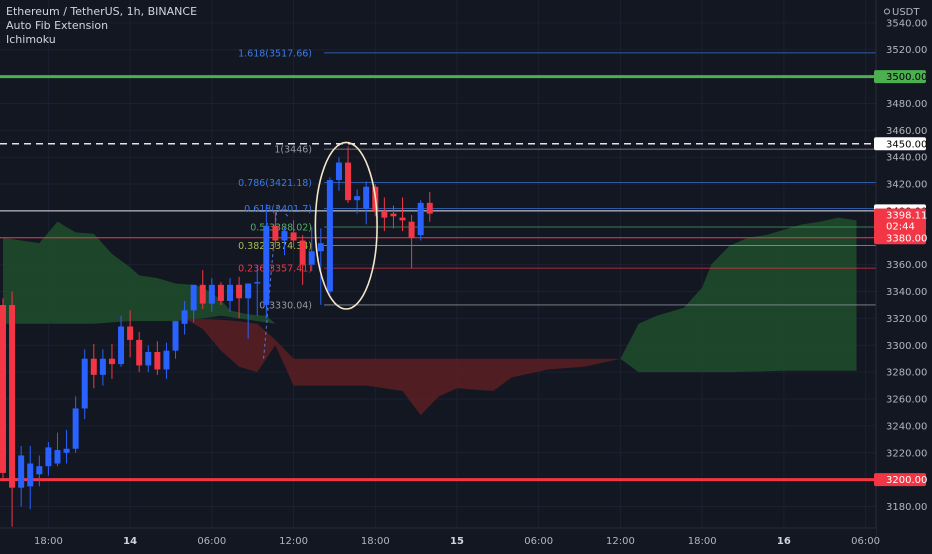 The image size is (932, 554). I want to click on fib-level-label: 1.618(3517.66), so click(275, 53).